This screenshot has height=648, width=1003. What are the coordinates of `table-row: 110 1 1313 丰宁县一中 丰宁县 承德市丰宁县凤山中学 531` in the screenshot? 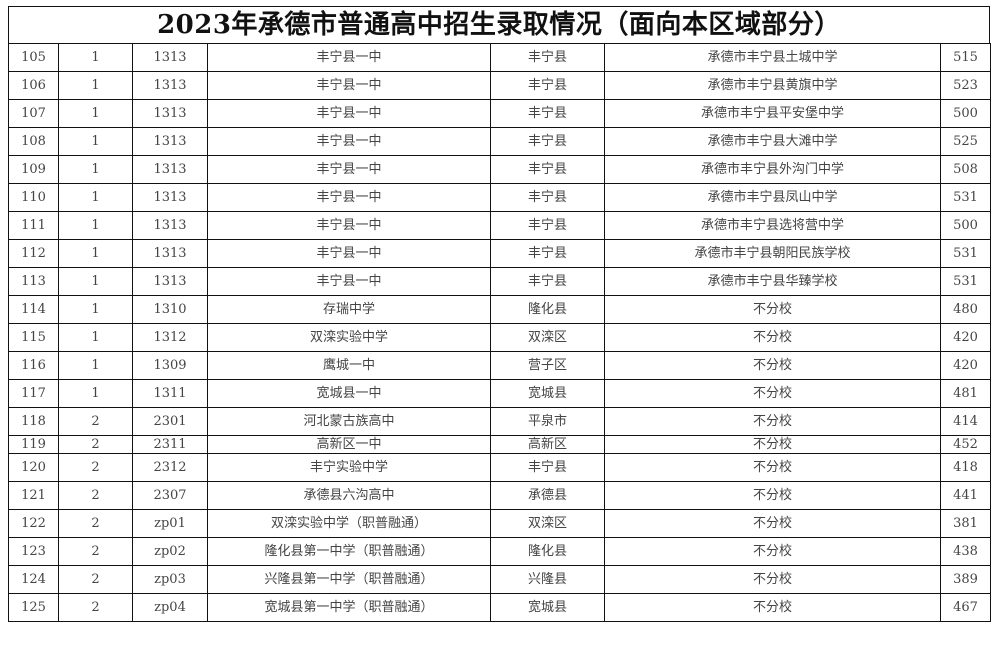 It's located at (499, 197).